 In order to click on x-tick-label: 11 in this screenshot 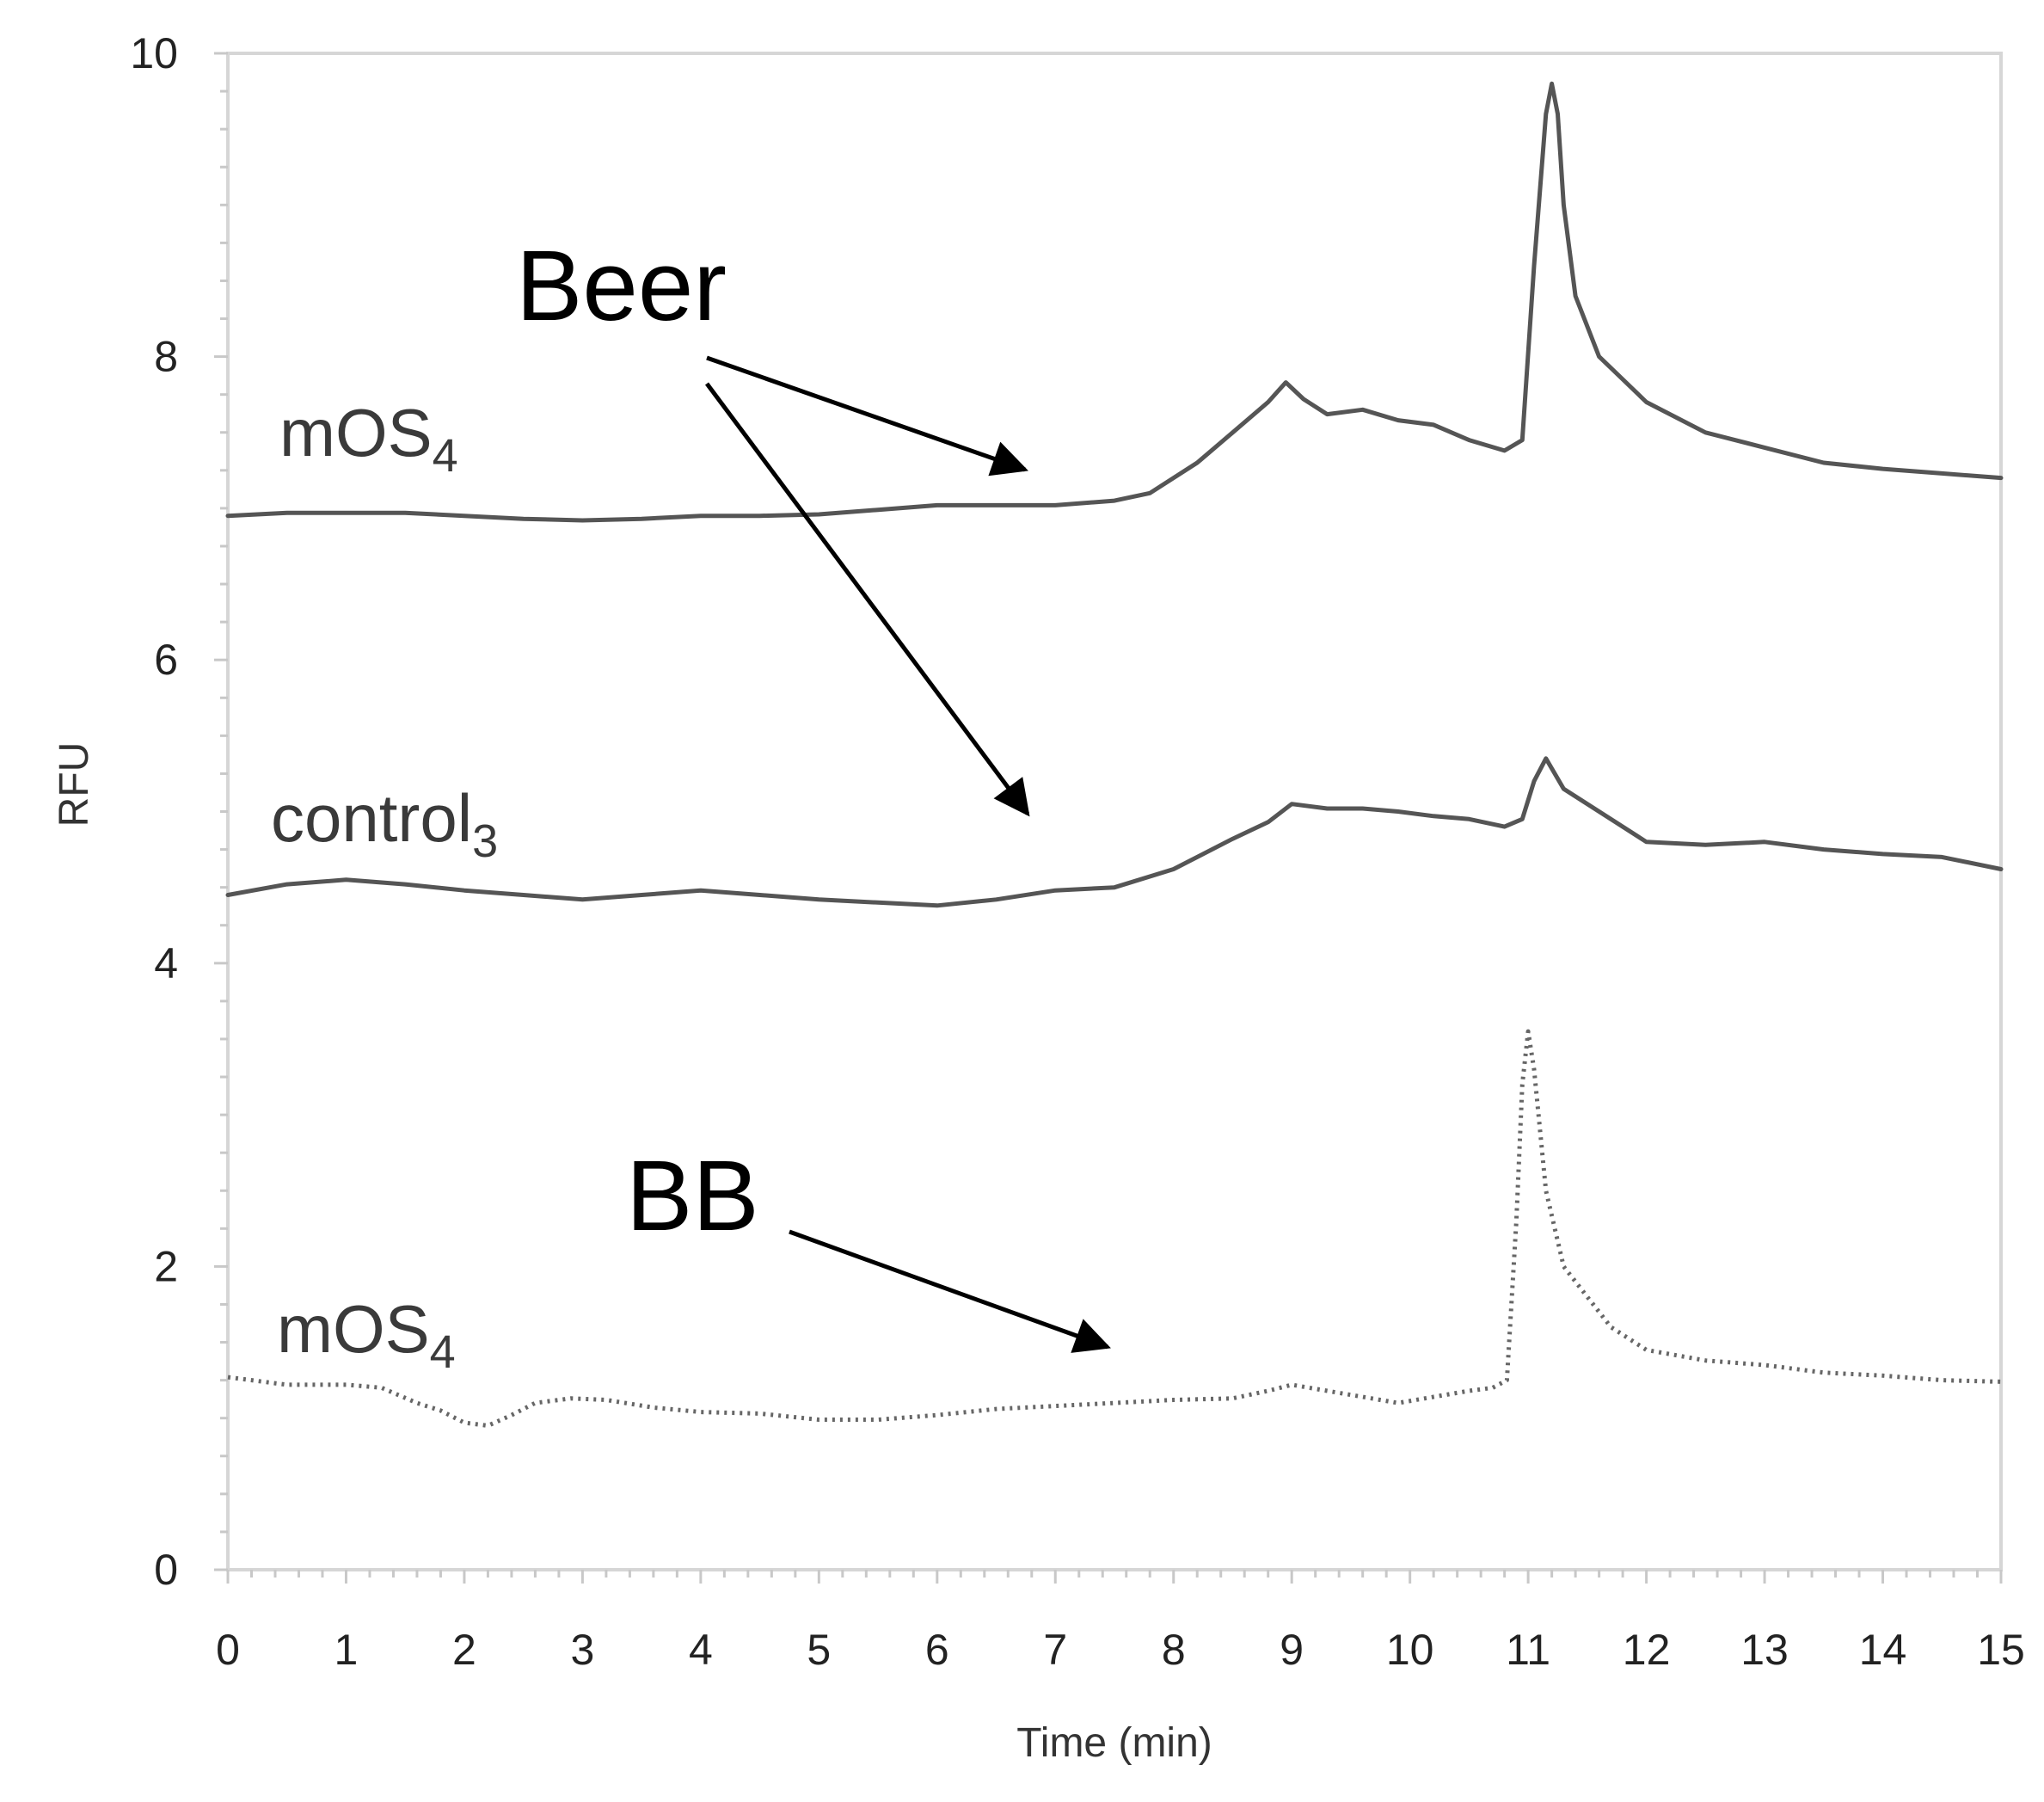, I will do `click(1528, 1650)`.